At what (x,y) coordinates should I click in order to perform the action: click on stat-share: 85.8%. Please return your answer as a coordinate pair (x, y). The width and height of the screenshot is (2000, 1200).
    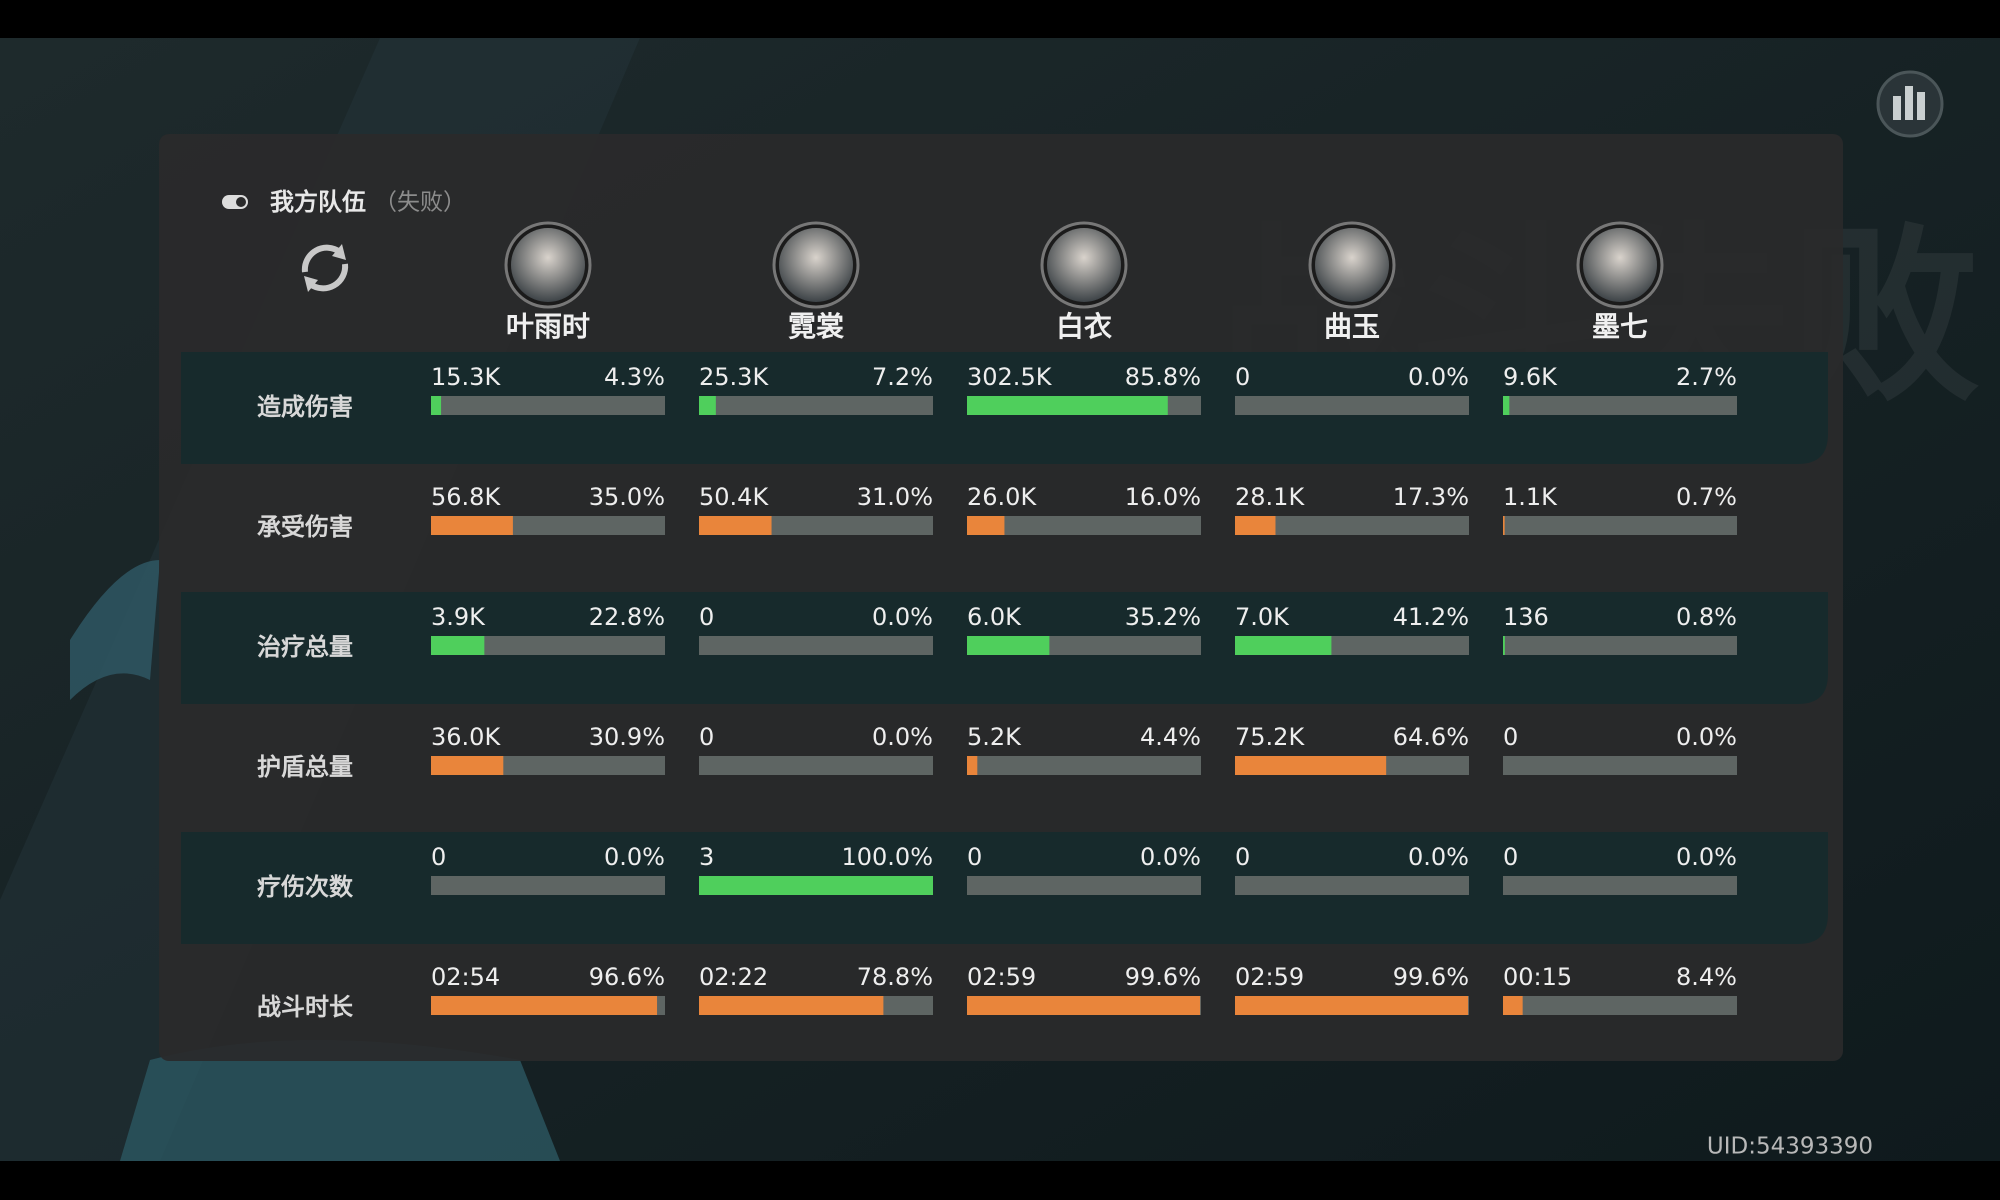
    Looking at the image, I should click on (1163, 377).